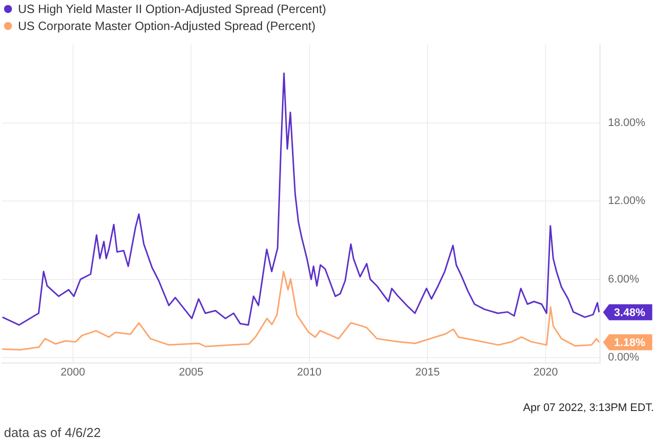 The height and width of the screenshot is (447, 662). Describe the element at coordinates (627, 201) in the screenshot. I see `y-tick-label: 12.00%` at that location.